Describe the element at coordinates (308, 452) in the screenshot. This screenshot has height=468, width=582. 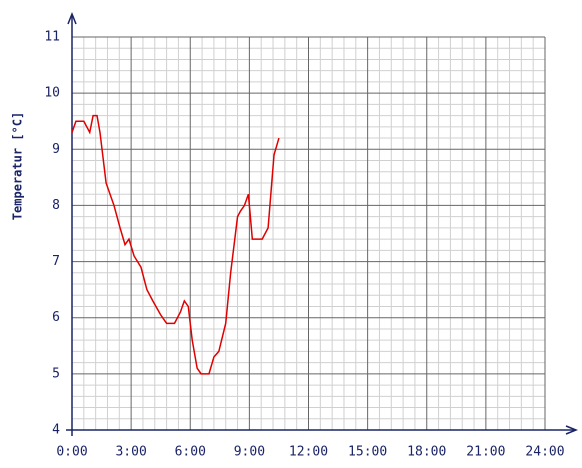
I see `x-tick-label: 12:00` at that location.